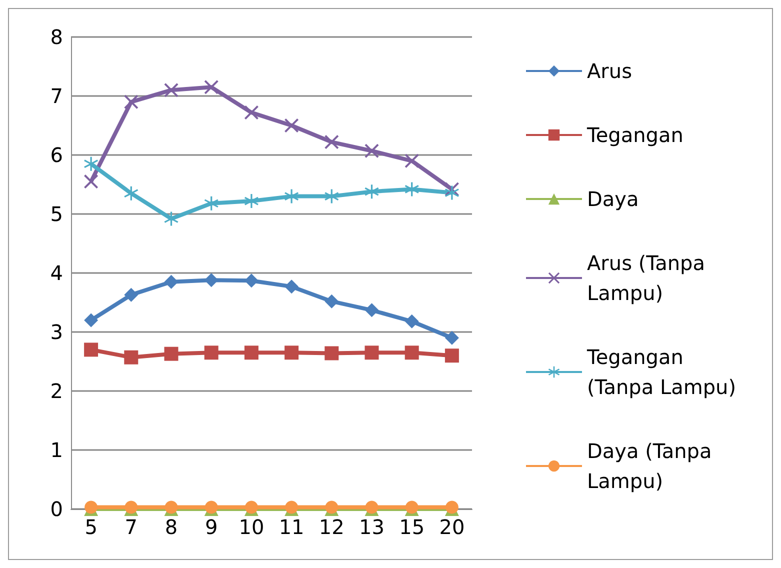 The height and width of the screenshot is (568, 781). I want to click on x-tick-label: 5, so click(91, 527).